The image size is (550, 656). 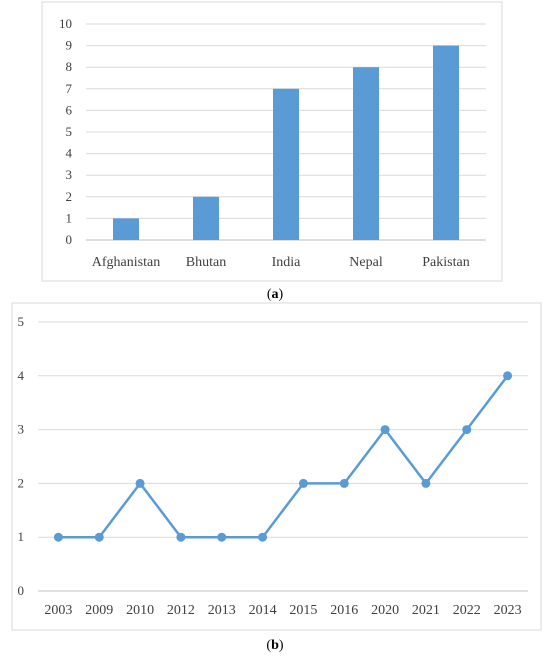 I want to click on chart-a-y-tick-label: 2, so click(x=69, y=196).